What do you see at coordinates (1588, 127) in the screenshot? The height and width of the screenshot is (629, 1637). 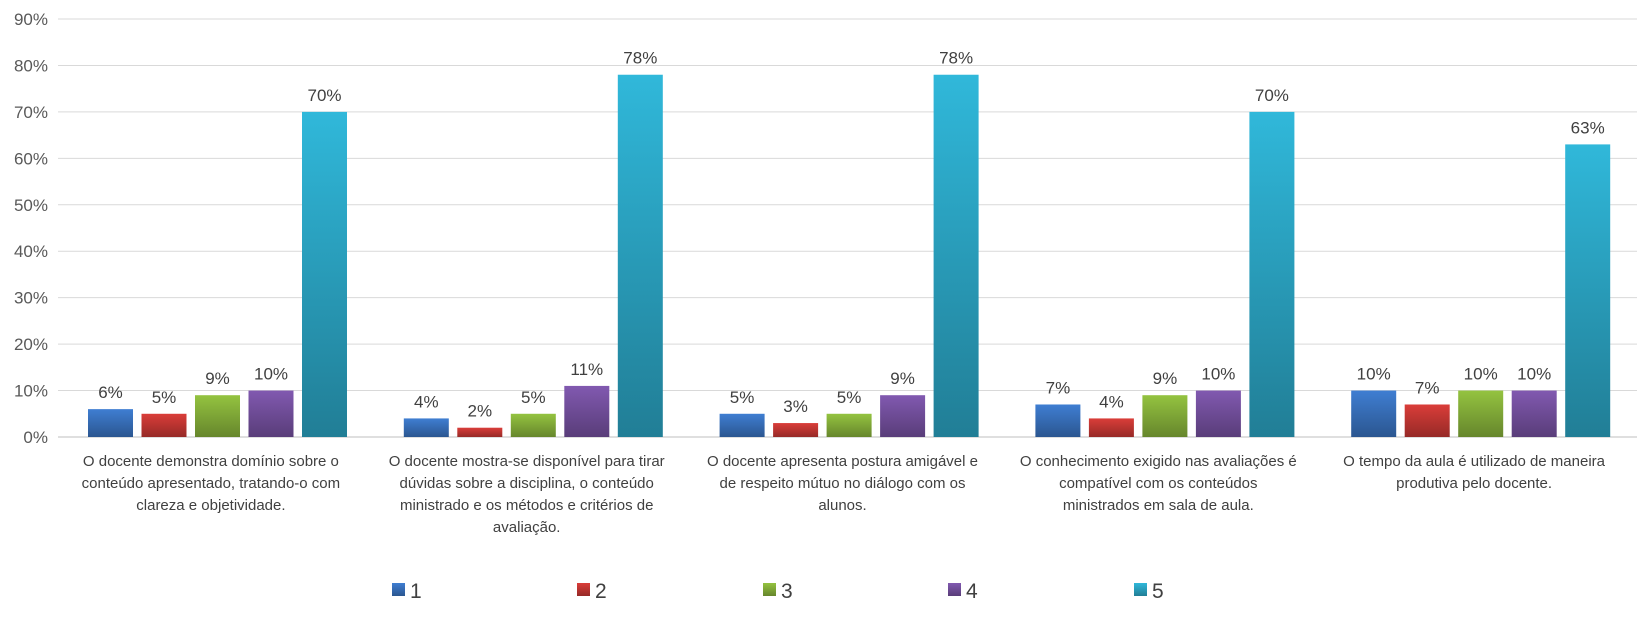 I see `data-label: 63%` at bounding box center [1588, 127].